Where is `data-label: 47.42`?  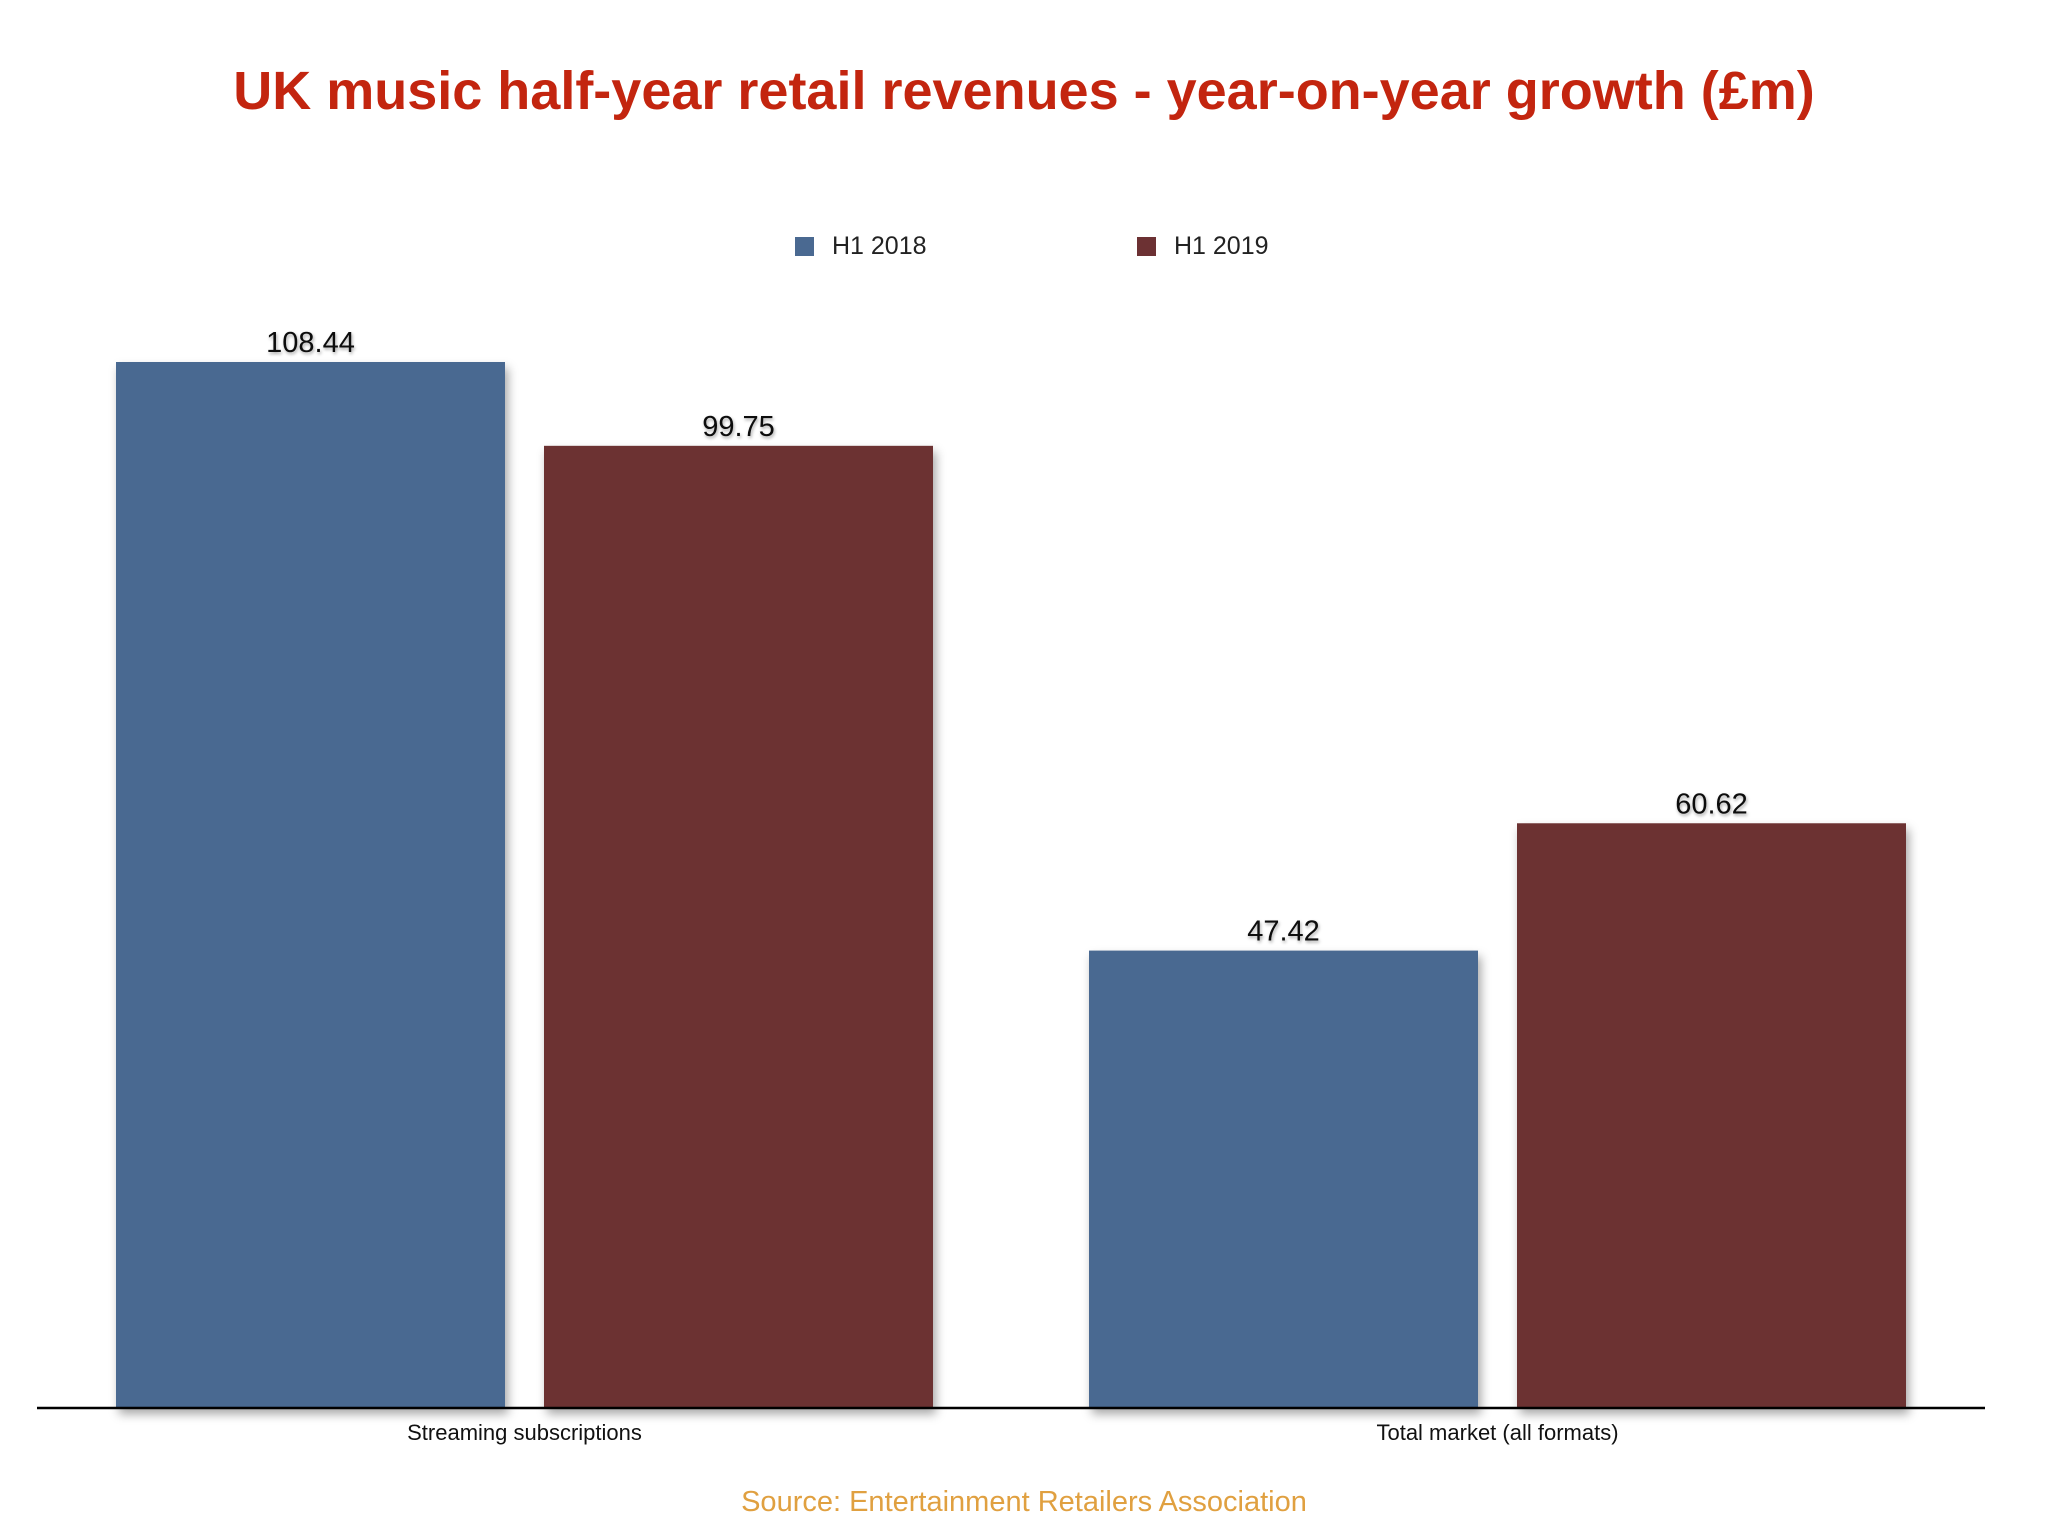
data-label: 47.42 is located at coordinates (1283, 932).